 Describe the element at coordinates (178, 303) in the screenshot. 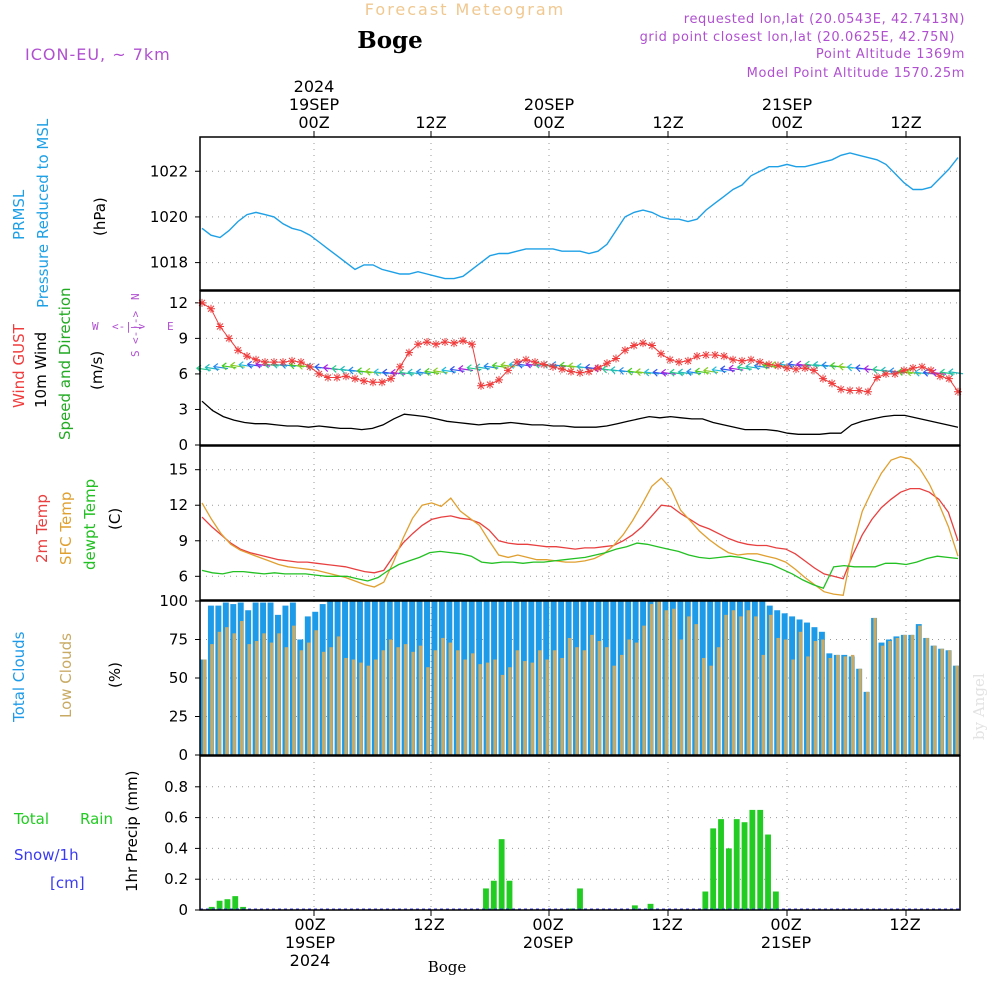

I see `y-tick-label: 12` at that location.